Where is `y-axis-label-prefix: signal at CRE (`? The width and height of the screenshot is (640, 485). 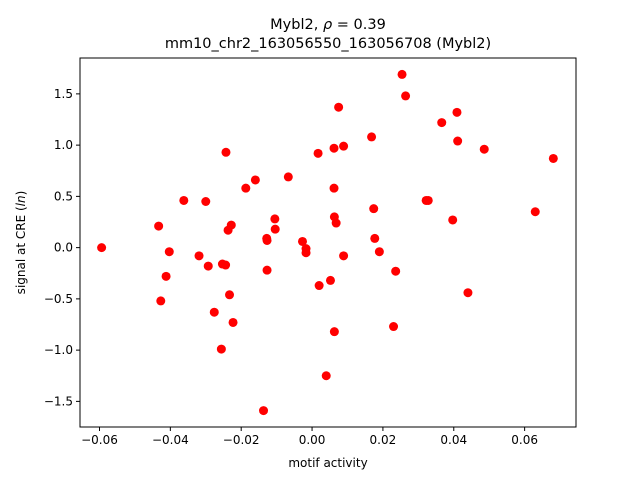 y-axis-label-prefix: signal at CRE ( is located at coordinates (21, 250).